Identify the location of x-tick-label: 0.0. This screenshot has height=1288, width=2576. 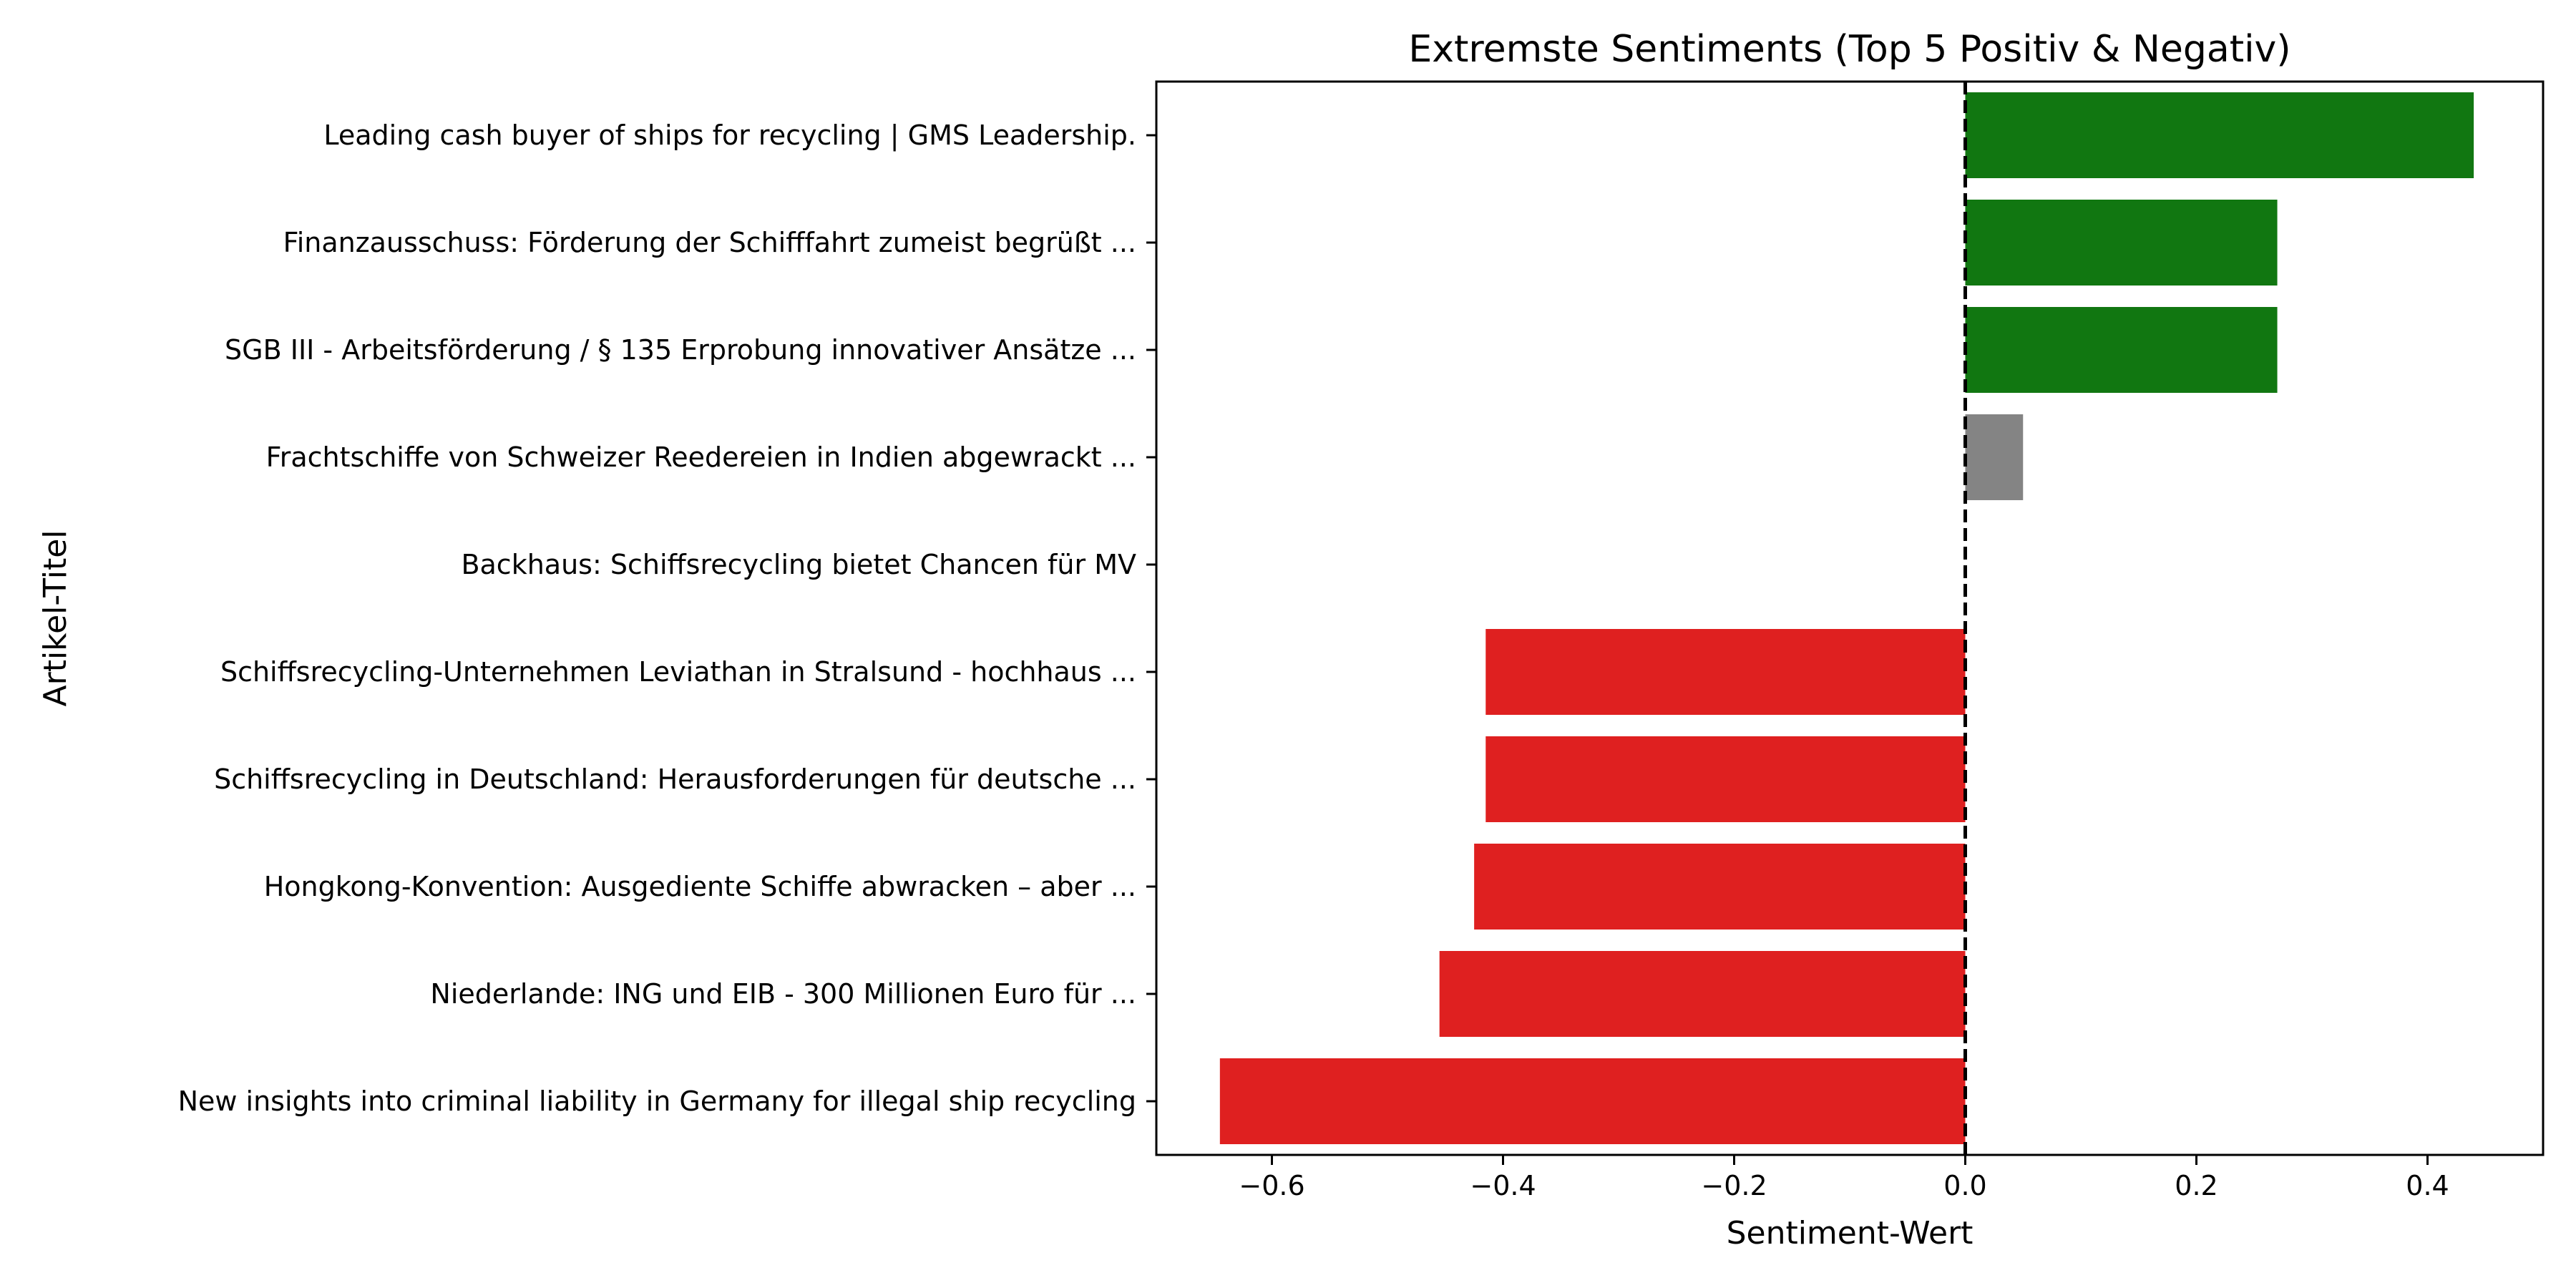
(1964, 1185).